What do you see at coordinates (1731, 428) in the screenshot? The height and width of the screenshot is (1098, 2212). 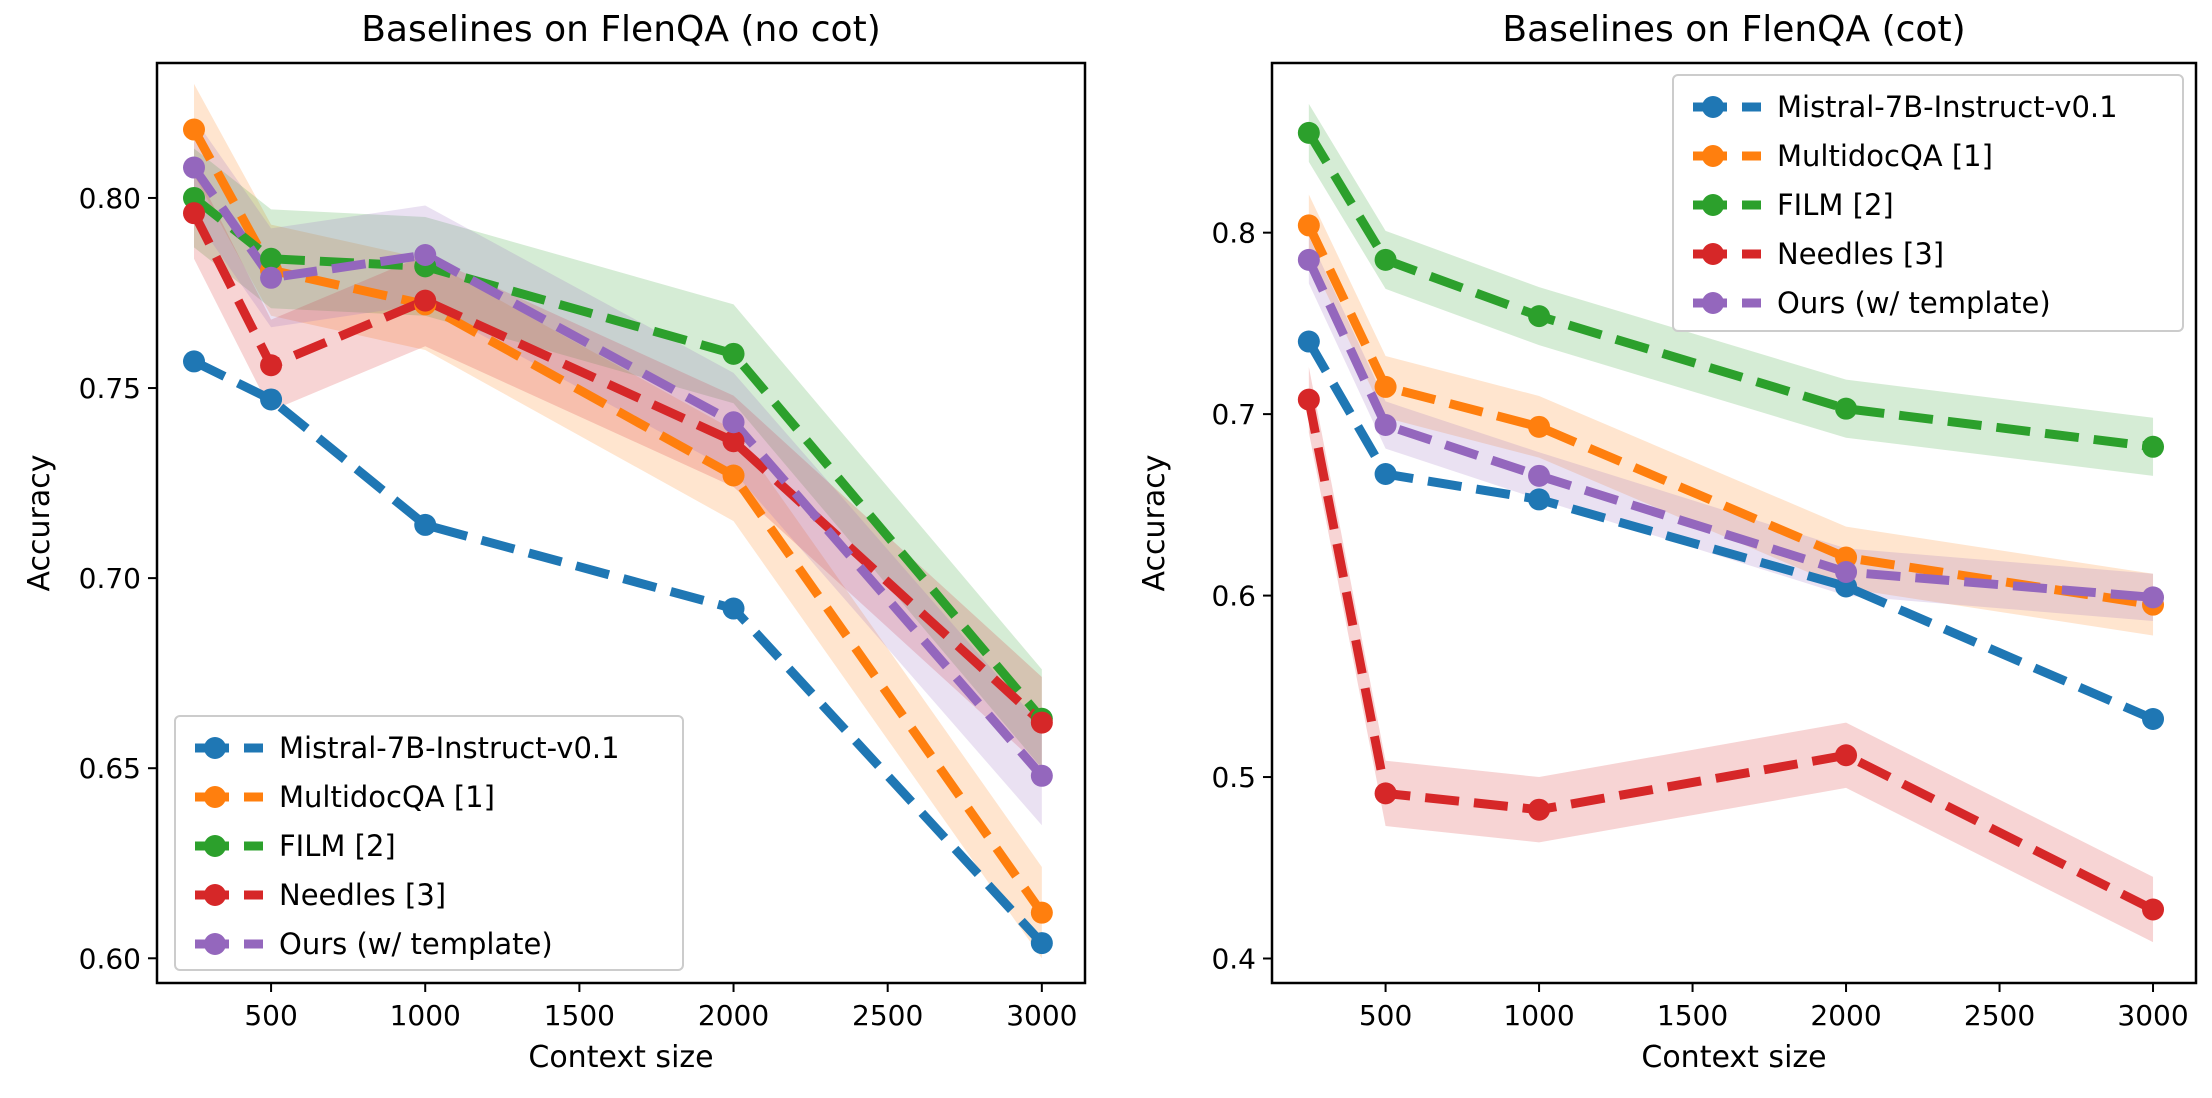 I see `band-ours-w-template` at bounding box center [1731, 428].